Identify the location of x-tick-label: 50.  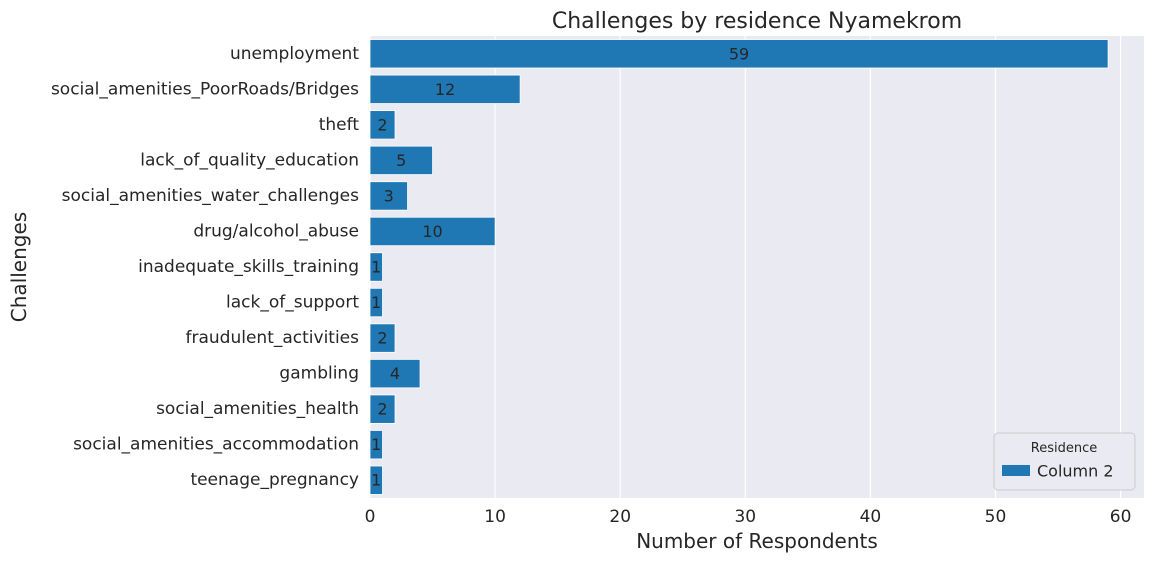
(996, 517).